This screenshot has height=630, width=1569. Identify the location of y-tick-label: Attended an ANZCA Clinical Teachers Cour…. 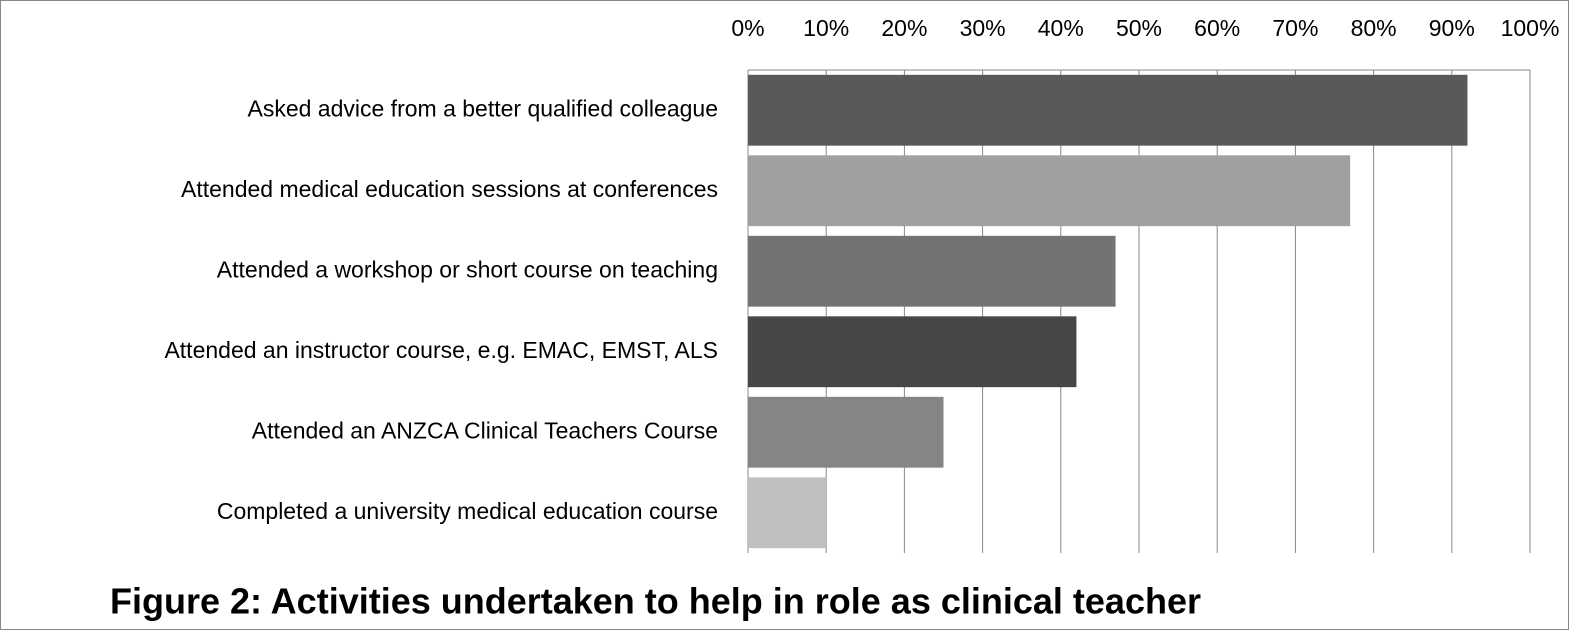
(485, 430).